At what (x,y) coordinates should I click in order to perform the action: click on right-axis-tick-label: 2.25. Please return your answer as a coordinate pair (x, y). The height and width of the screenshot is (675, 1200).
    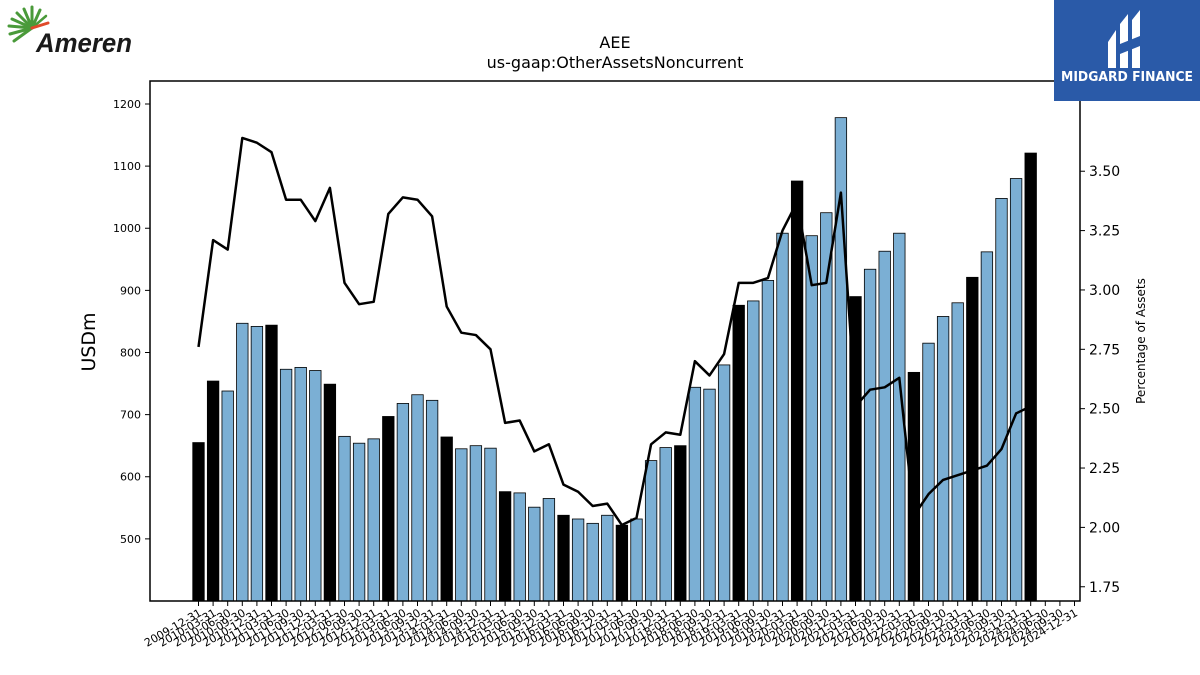
    Looking at the image, I should click on (1104, 469).